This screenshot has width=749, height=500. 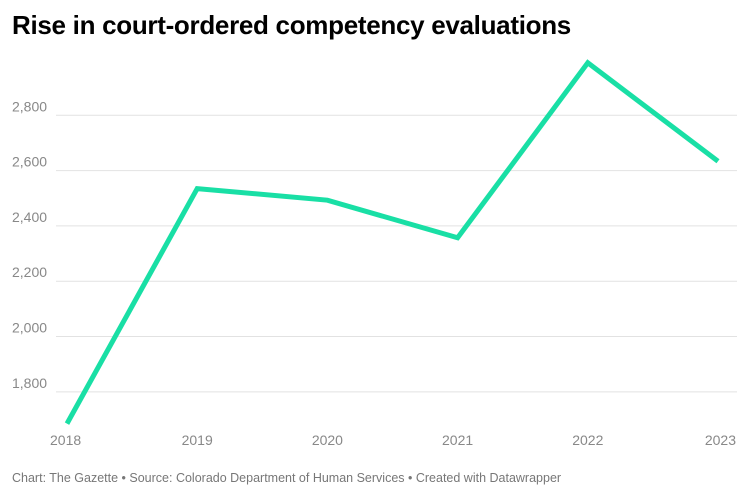 I want to click on y-axis-tick-labels: 1,800 2,000 2,200 2,400 2,600 2,800, so click(x=29, y=244).